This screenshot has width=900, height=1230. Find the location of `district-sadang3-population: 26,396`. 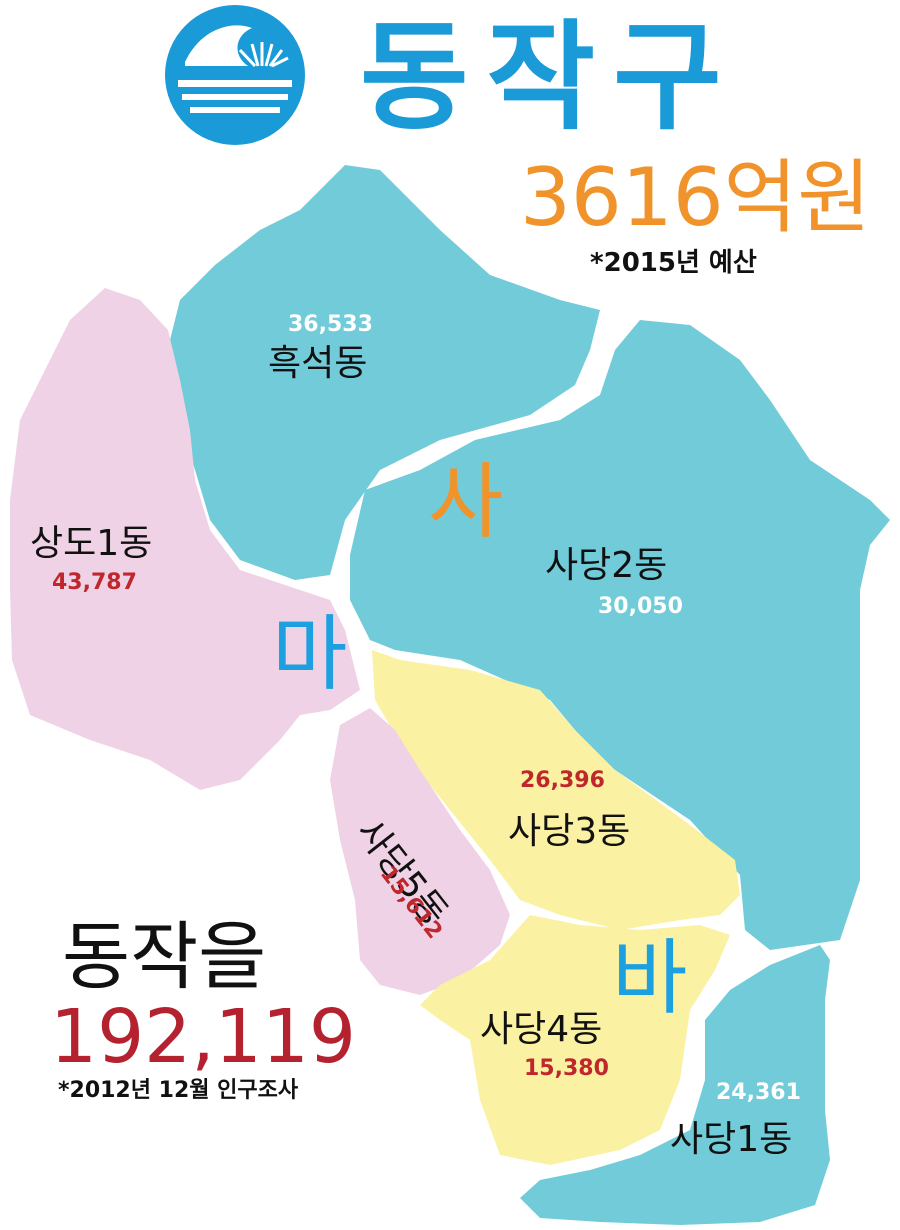

district-sadang3-population: 26,396 is located at coordinates (562, 780).